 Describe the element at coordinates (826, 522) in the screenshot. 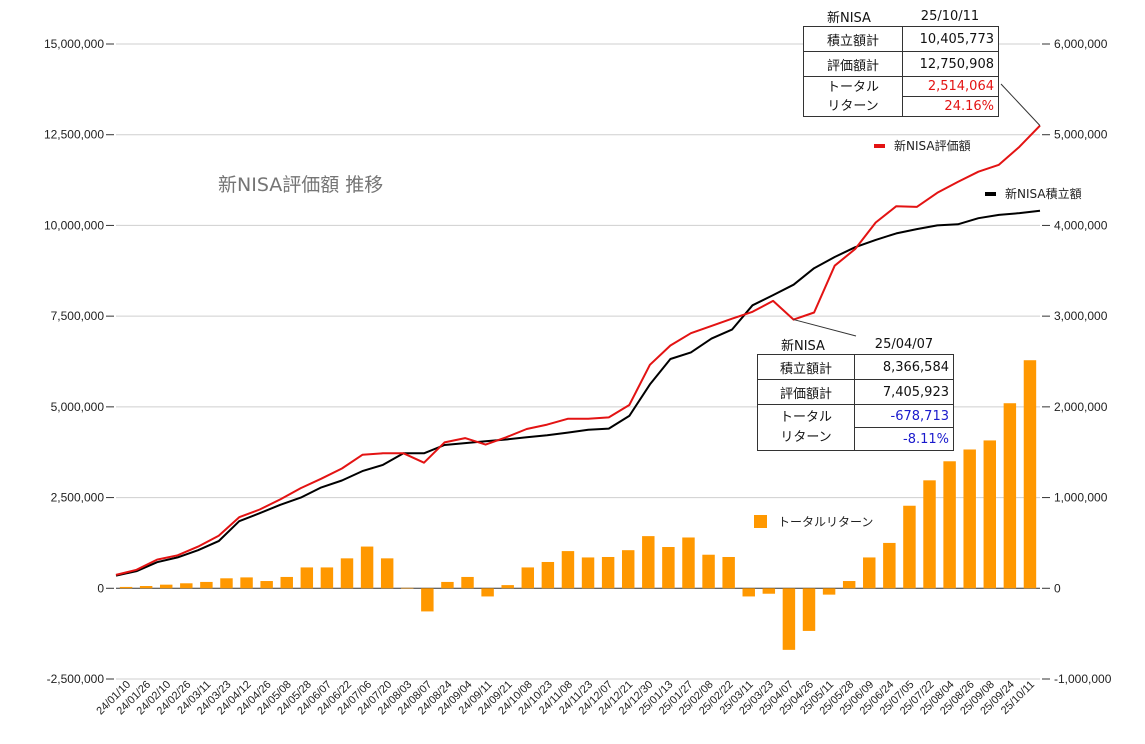

I see `legend-return-label: トータルリターン` at that location.